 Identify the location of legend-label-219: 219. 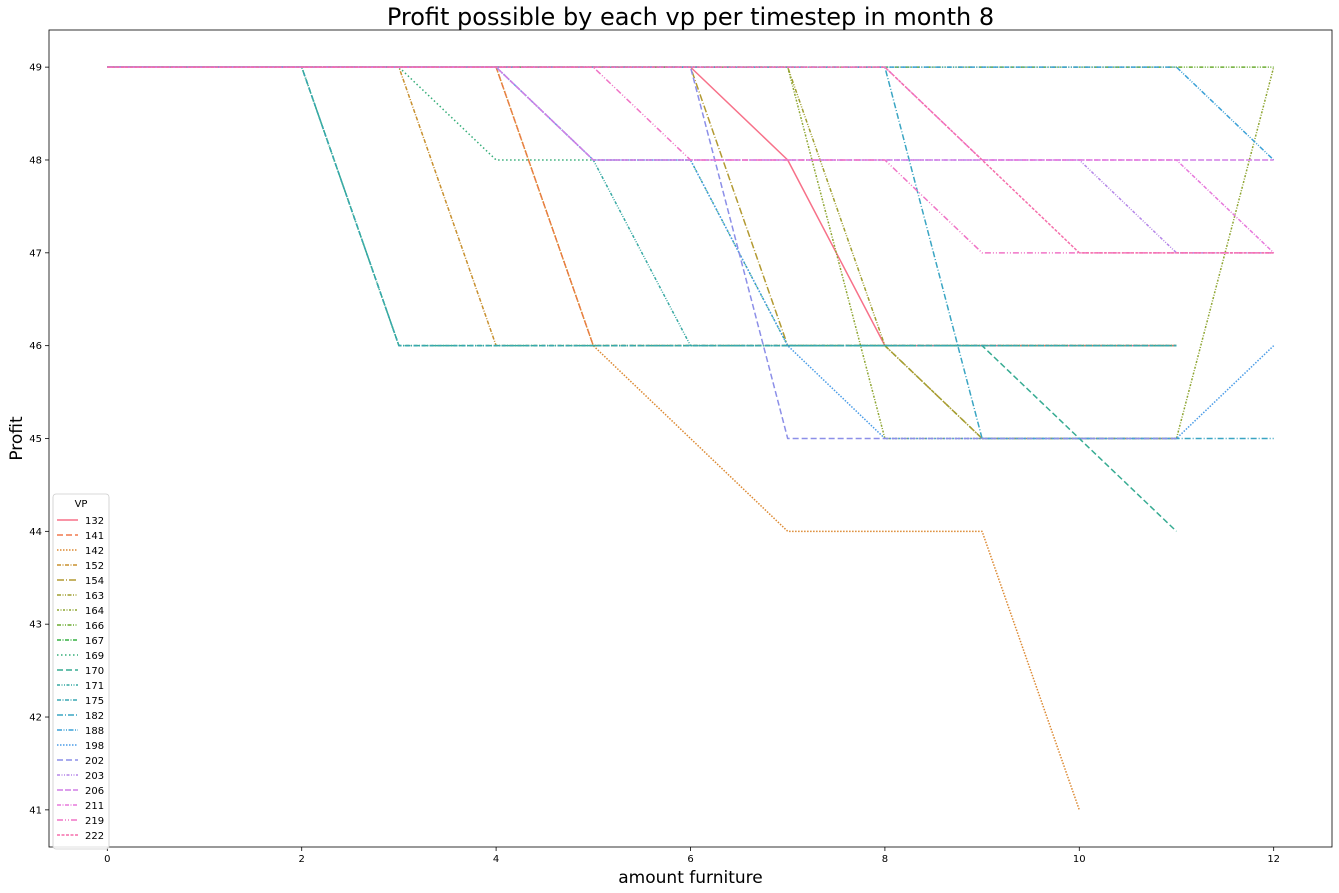
(94, 821).